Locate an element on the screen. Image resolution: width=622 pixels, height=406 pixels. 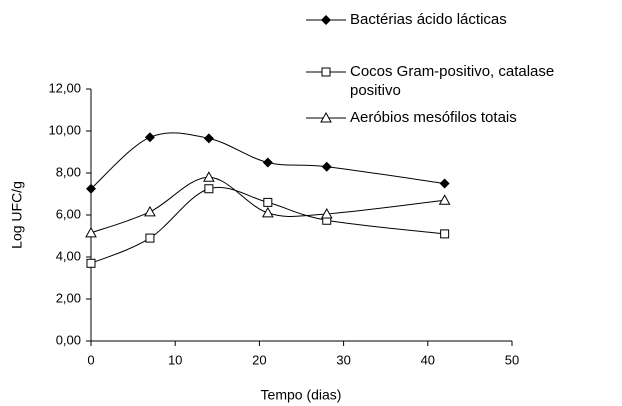
legend-label: Cocos Gram-positivo, catalase positivo is located at coordinates (452, 81).